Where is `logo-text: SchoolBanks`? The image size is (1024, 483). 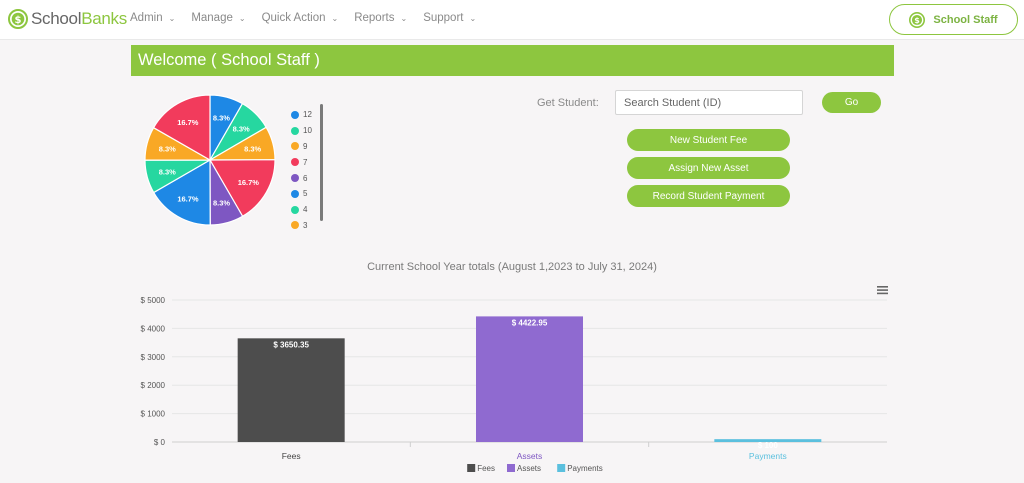 logo-text: SchoolBanks is located at coordinates (79, 18).